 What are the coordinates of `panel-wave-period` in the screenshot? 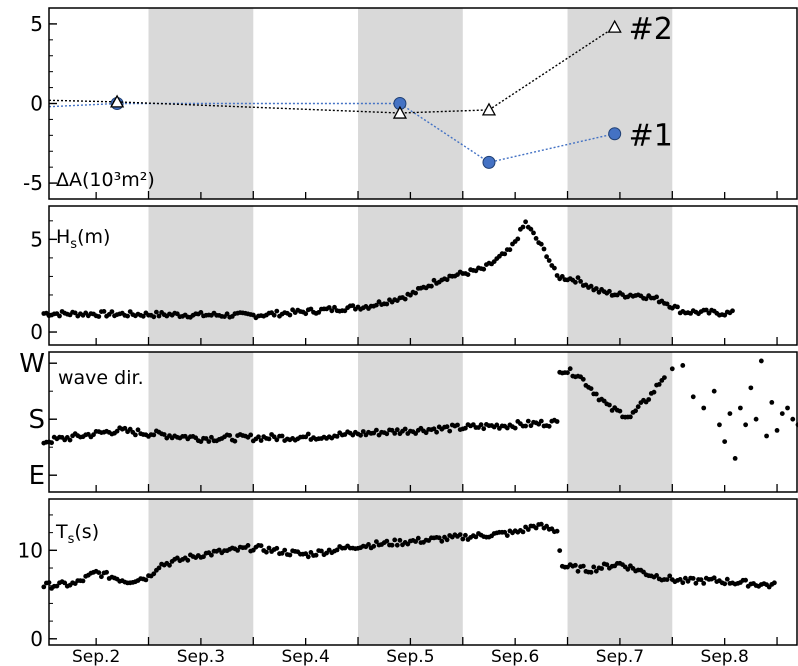 It's located at (409, 556).